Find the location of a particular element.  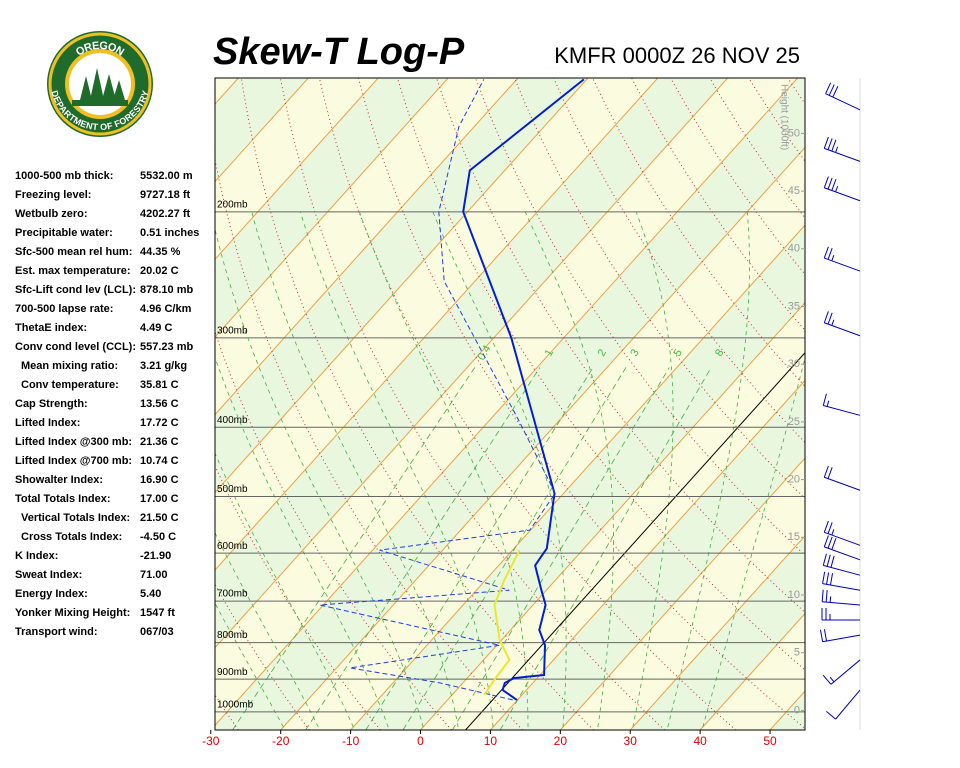

stat-label: Freezing level: is located at coordinates (53, 195).